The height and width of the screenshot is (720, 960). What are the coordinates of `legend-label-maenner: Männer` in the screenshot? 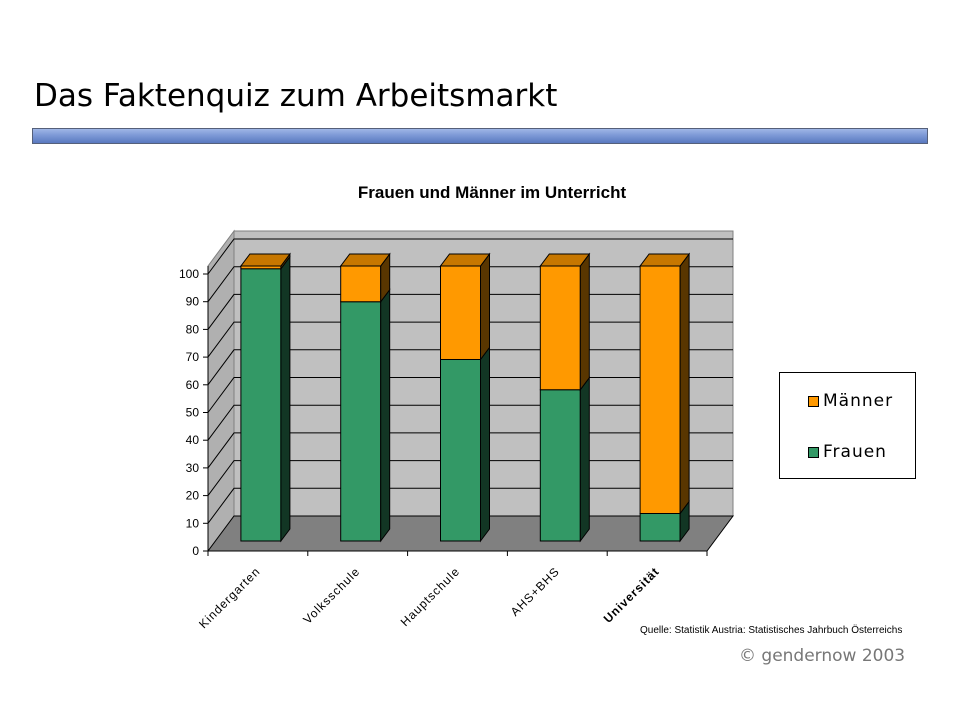 It's located at (858, 401).